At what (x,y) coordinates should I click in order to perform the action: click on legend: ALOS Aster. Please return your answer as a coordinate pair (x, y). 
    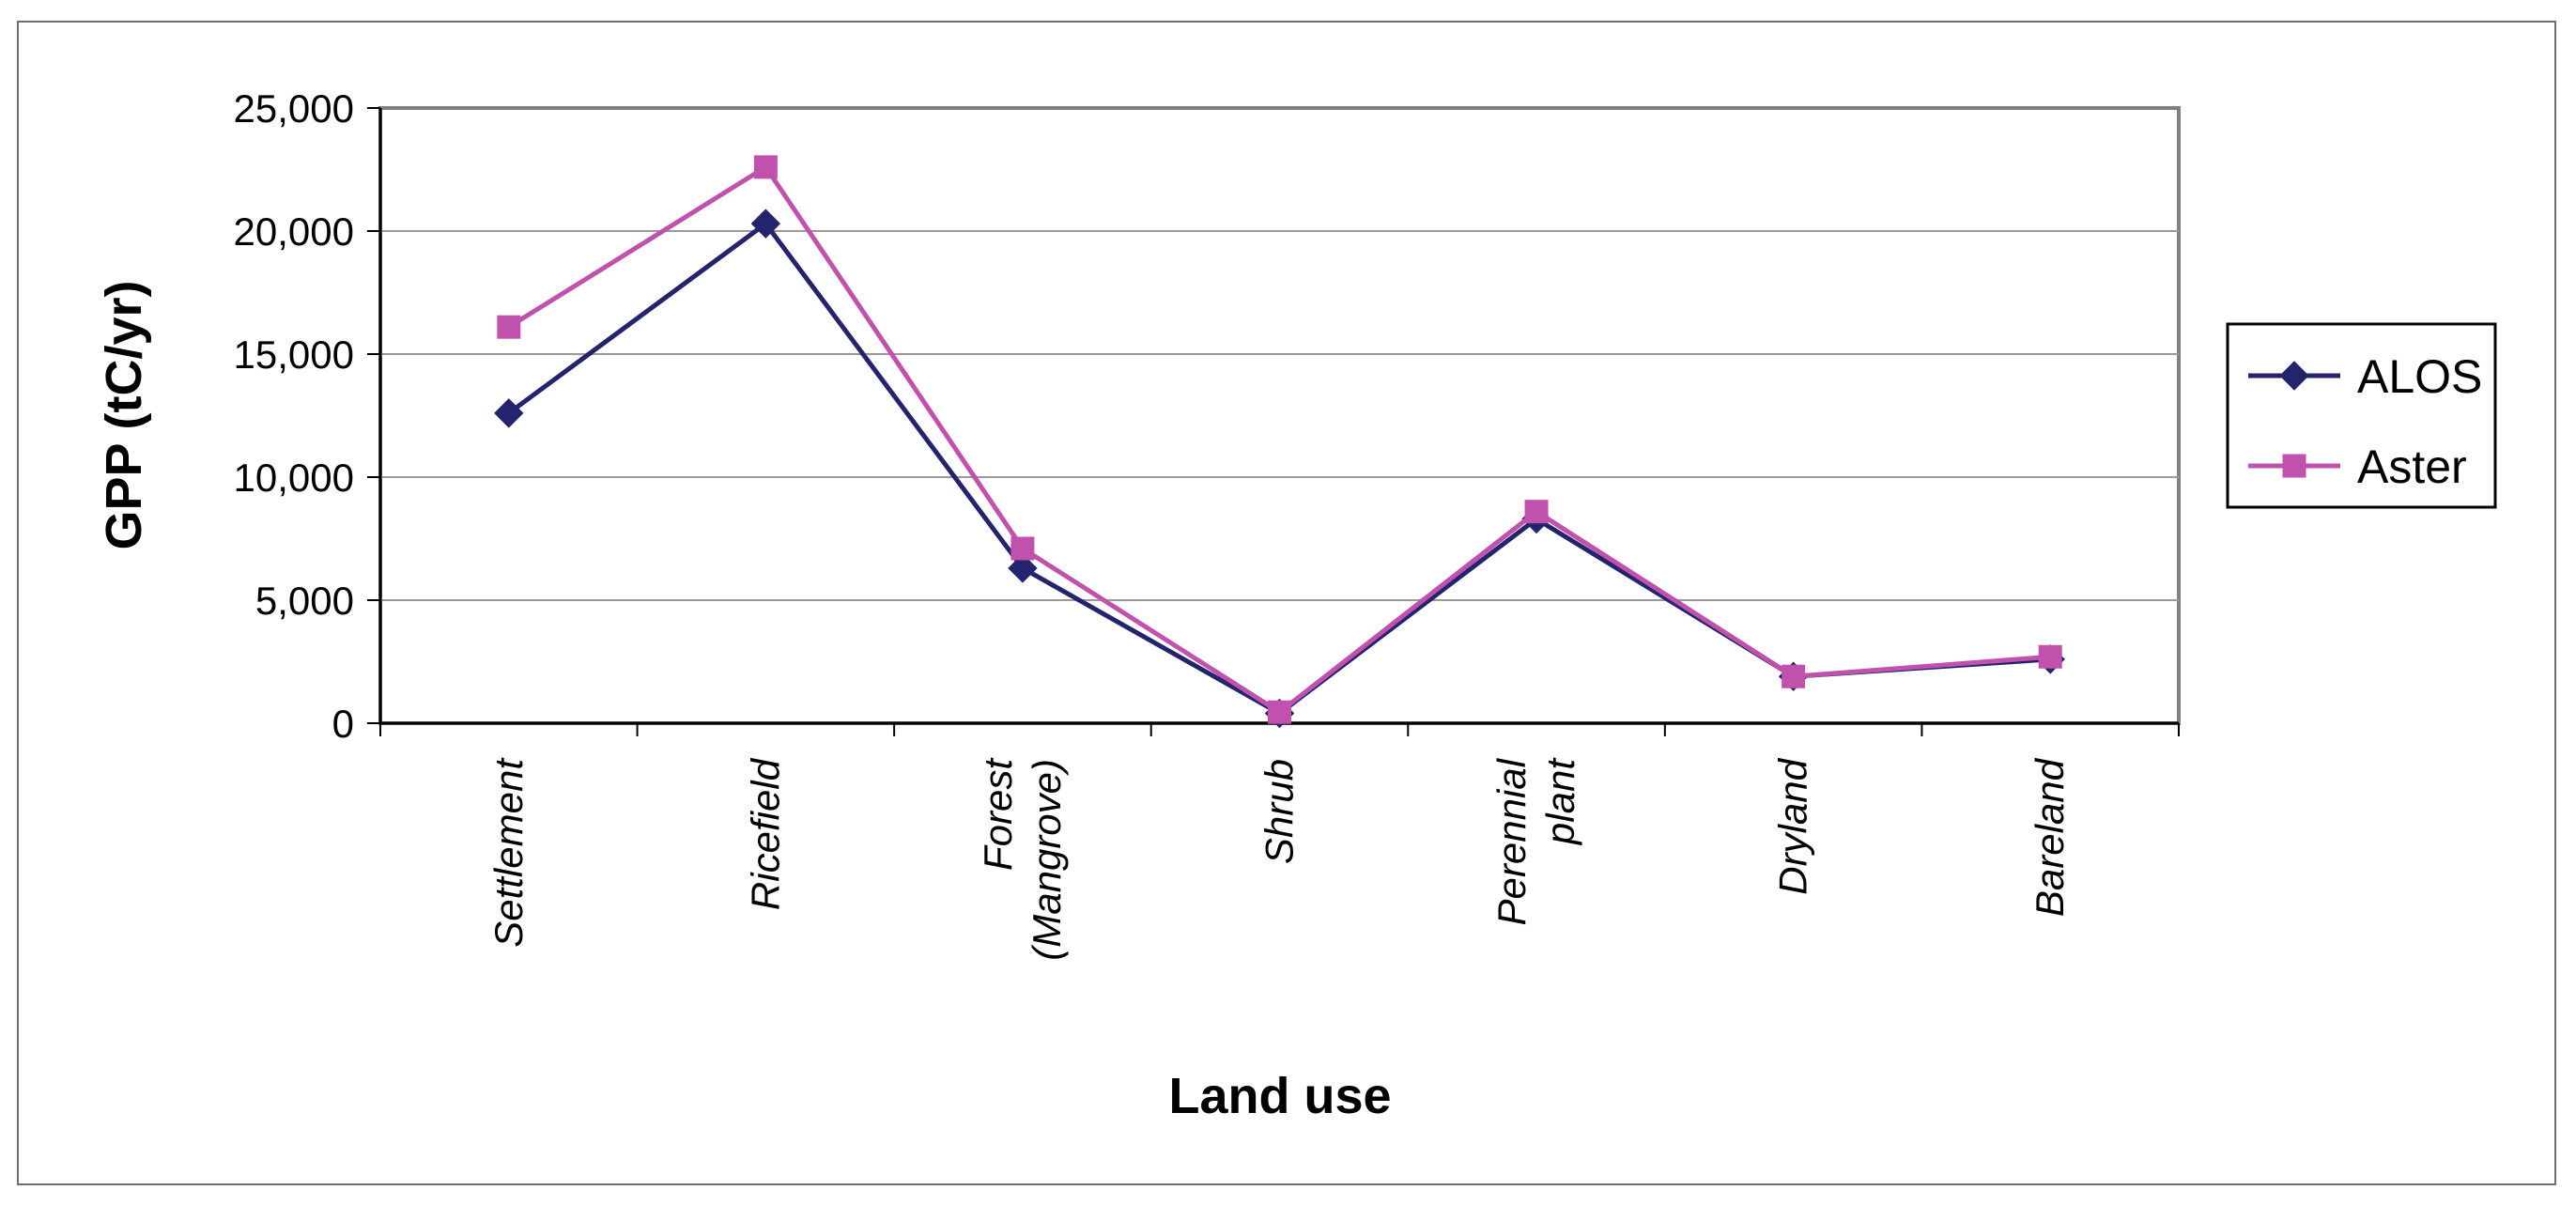
    Looking at the image, I should click on (2361, 415).